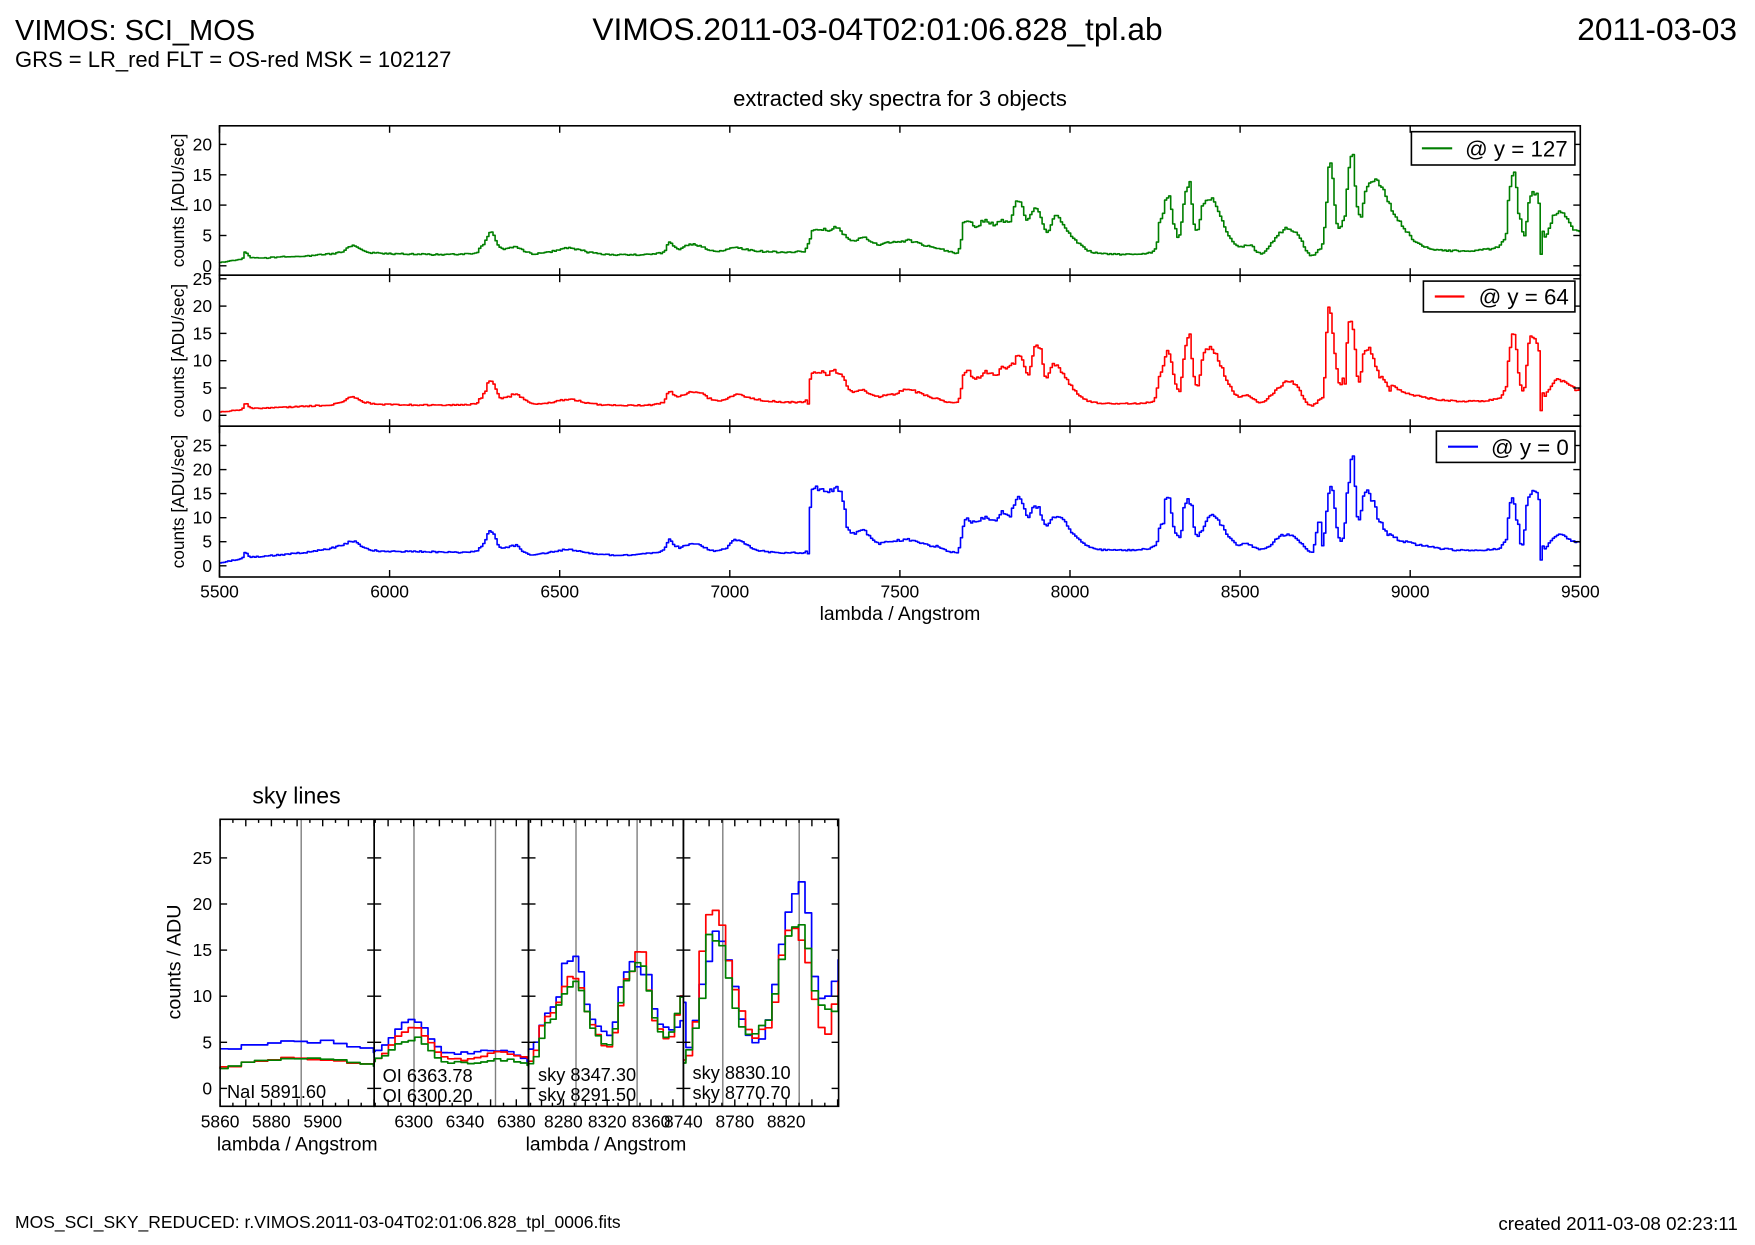  I want to click on svg-text: OI 6363.78, so click(428, 1076).